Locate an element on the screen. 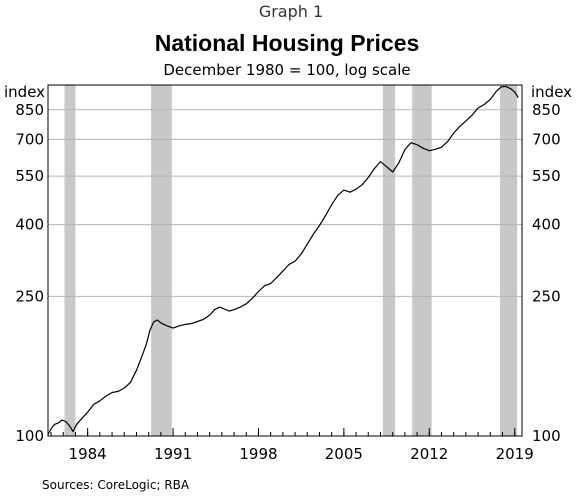 Image resolution: width=582 pixels, height=499 pixels. y-ticks-right-group: 100 250 400 550 700 850 is located at coordinates (546, 273).